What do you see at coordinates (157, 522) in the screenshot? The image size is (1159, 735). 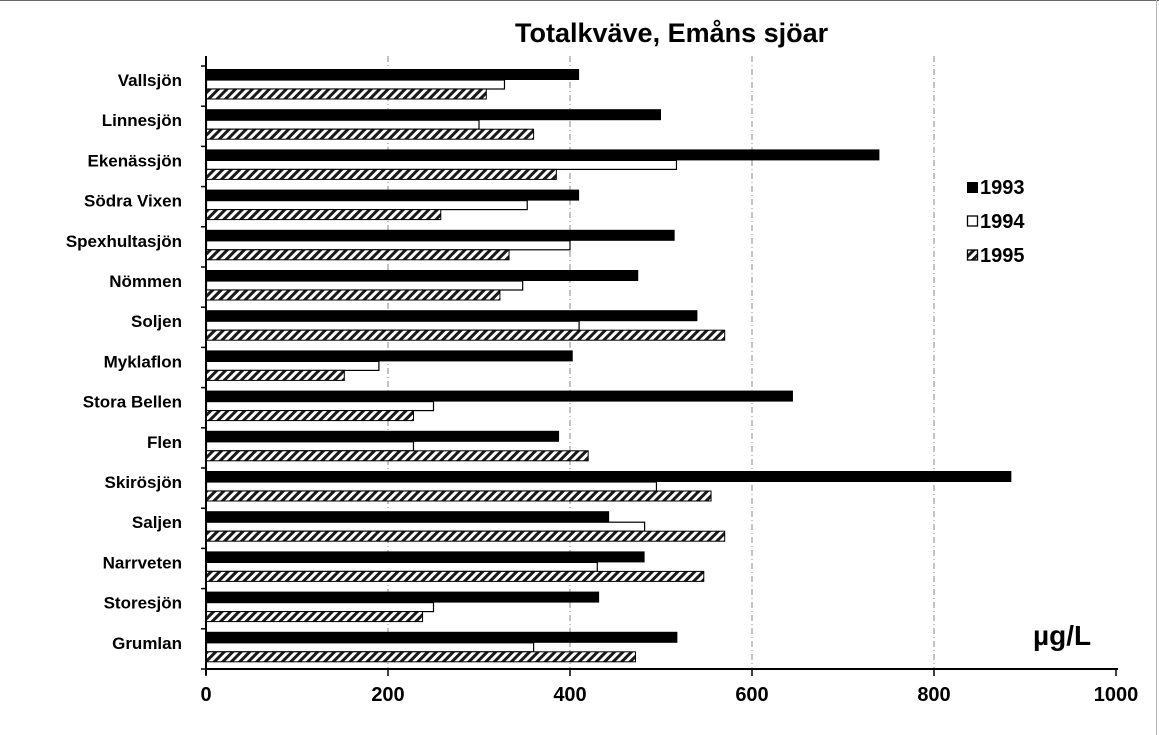 I see `category-label: Saljen` at bounding box center [157, 522].